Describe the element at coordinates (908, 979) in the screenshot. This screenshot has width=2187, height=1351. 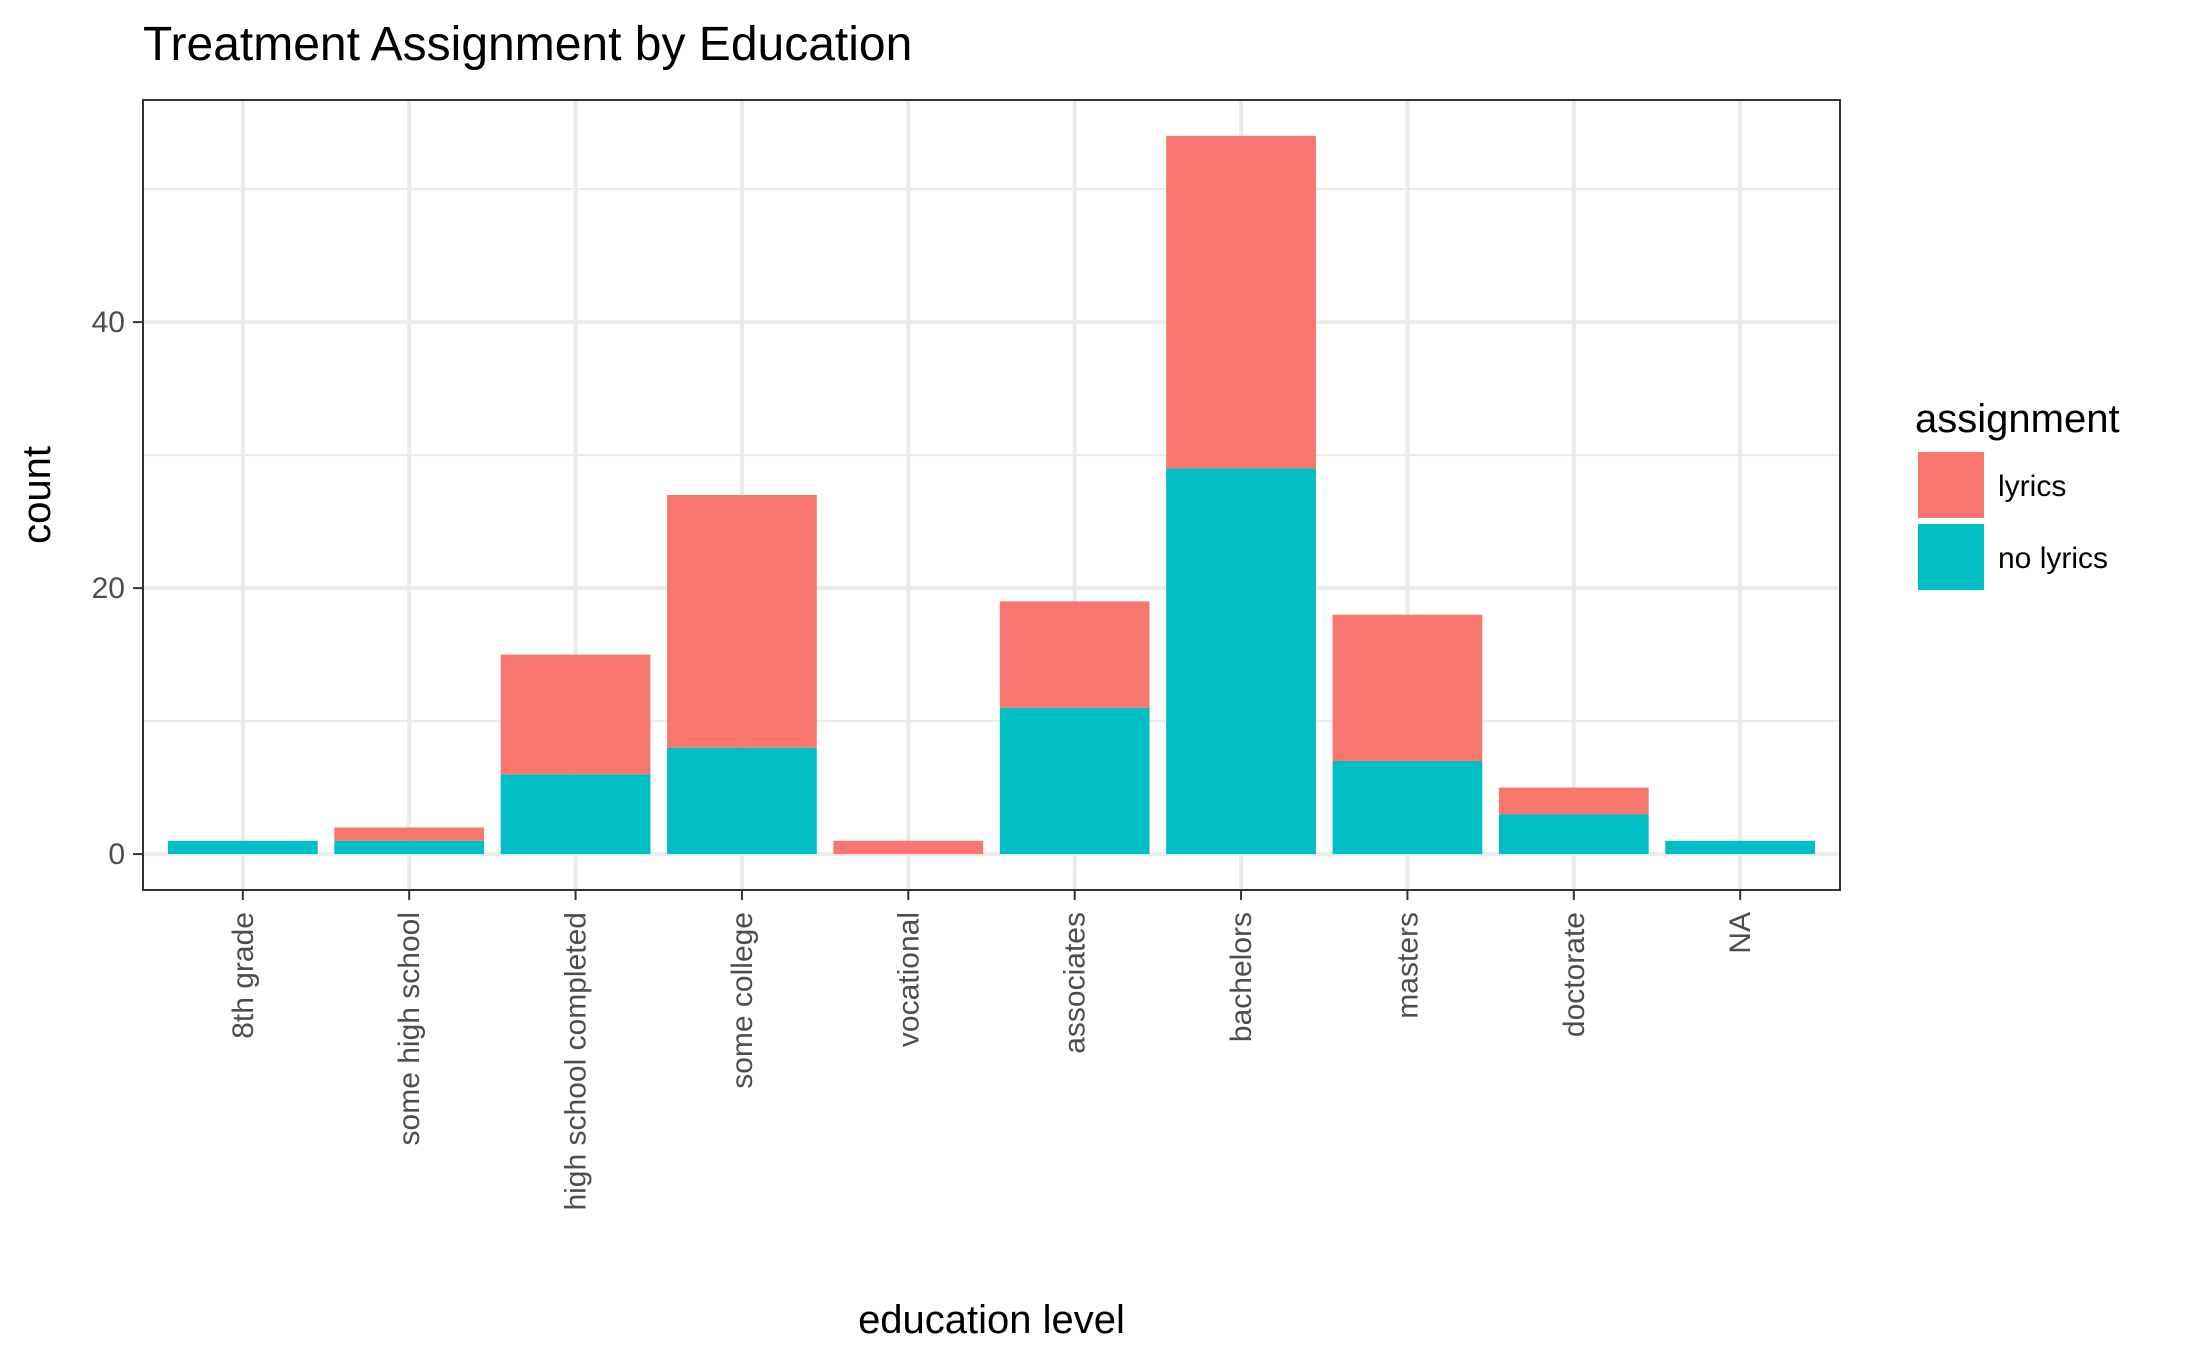
I see `x-tick-label: vocational` at that location.